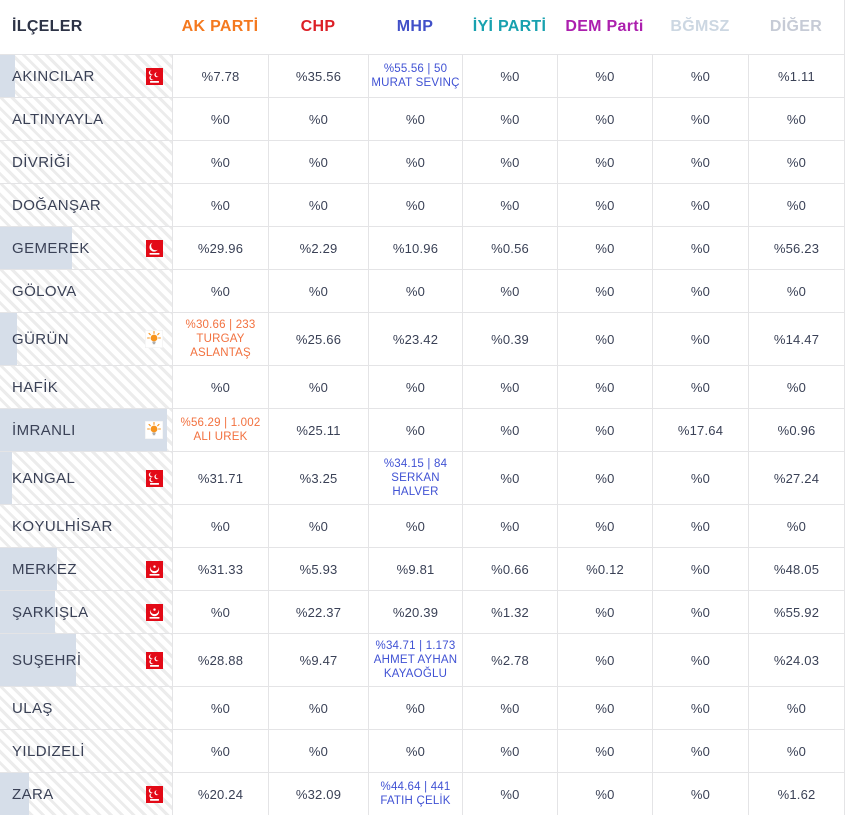 This screenshot has width=848, height=815. What do you see at coordinates (86, 612) in the screenshot?
I see `district-name-cell: ŞARKIŞLA` at bounding box center [86, 612].